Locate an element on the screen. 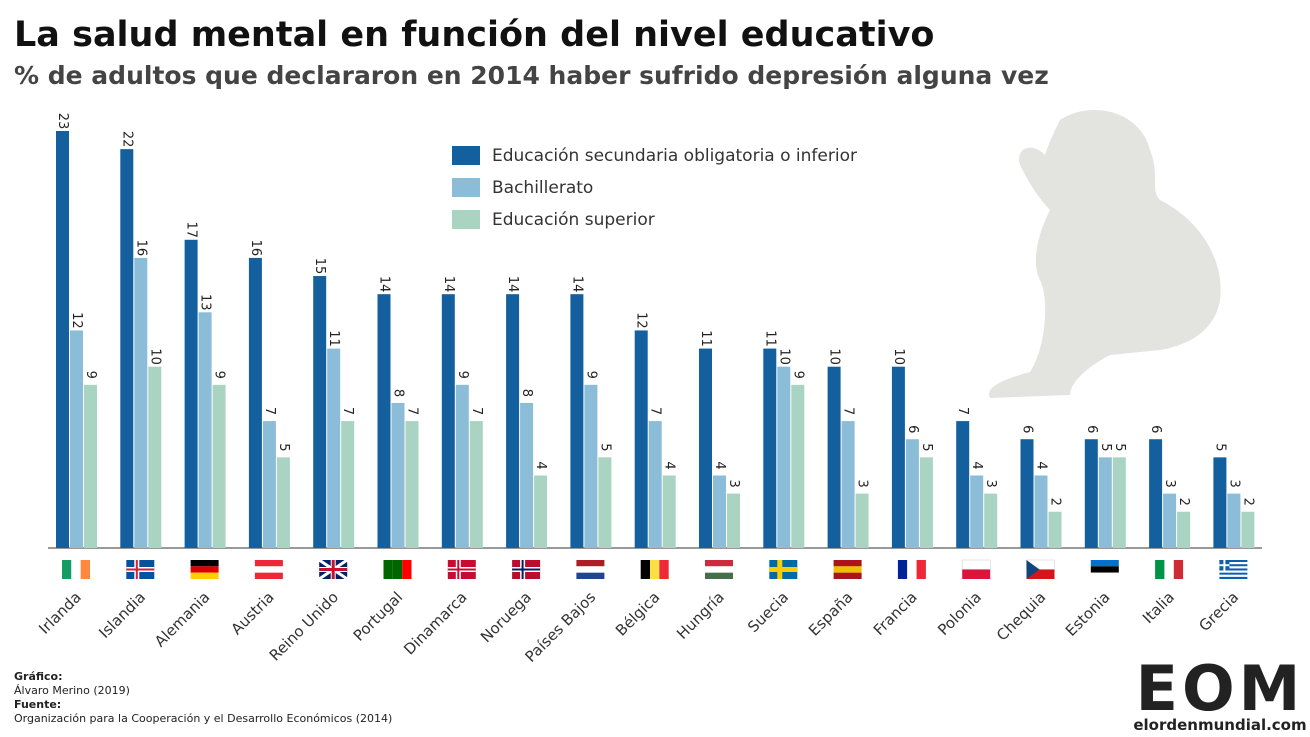 Image resolution: width=1310 pixels, height=737 pixels. x-tick-label: Austria is located at coordinates (253, 613).